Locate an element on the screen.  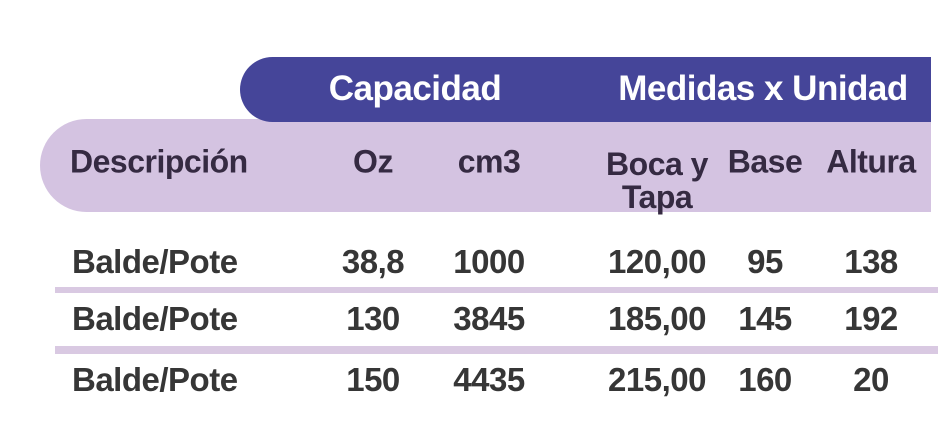
cell-altura: 20 is located at coordinates (871, 379).